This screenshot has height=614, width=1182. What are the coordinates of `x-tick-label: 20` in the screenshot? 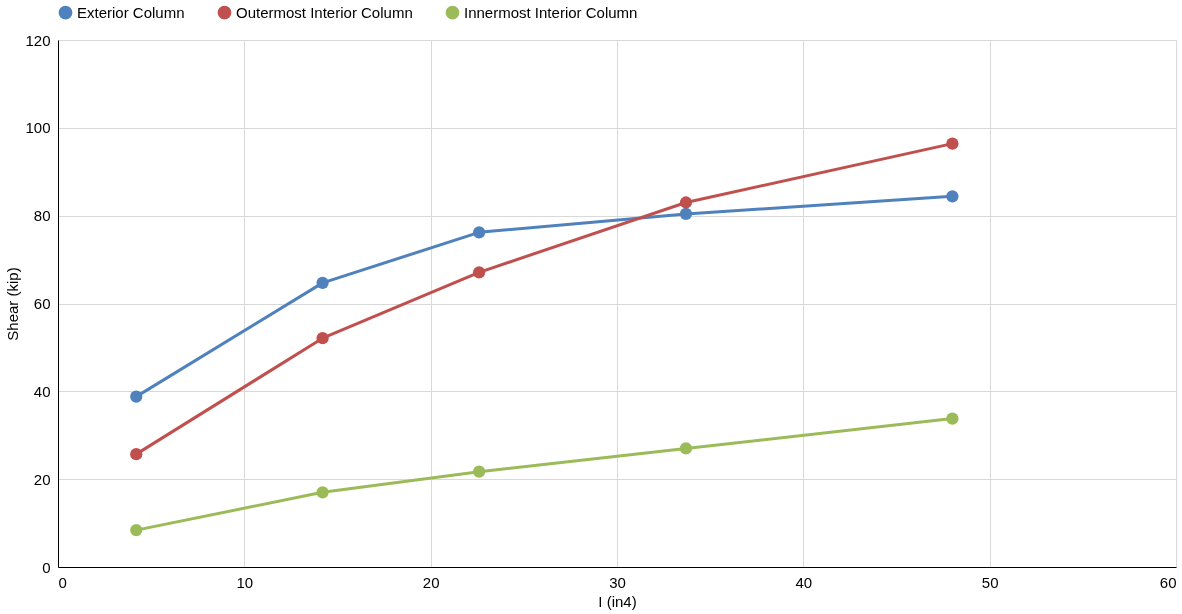 It's located at (431, 582).